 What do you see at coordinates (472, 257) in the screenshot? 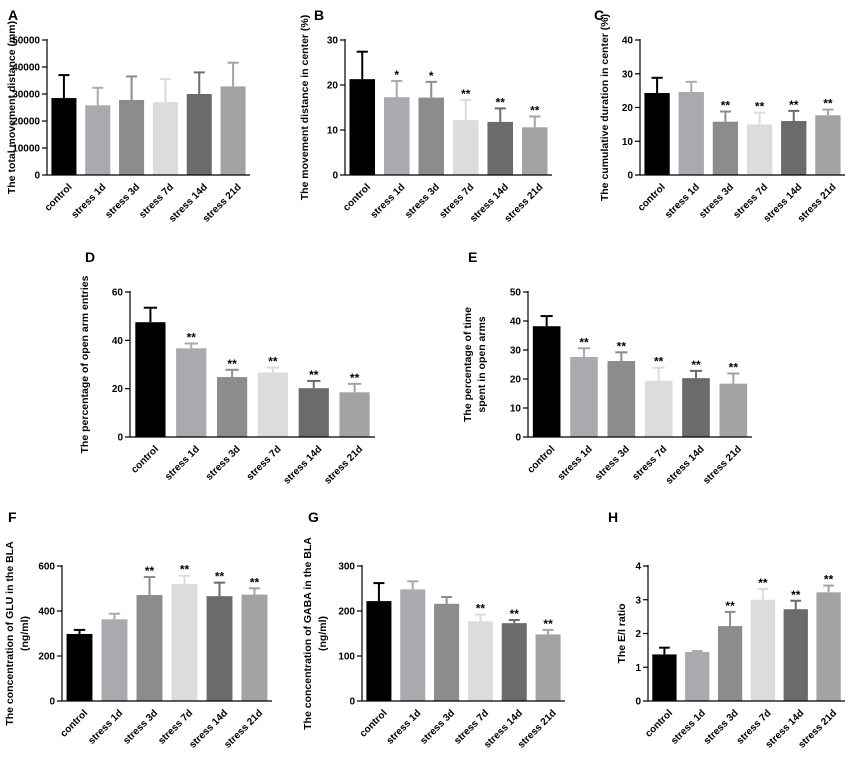
I see `panel-letter: E` at bounding box center [472, 257].